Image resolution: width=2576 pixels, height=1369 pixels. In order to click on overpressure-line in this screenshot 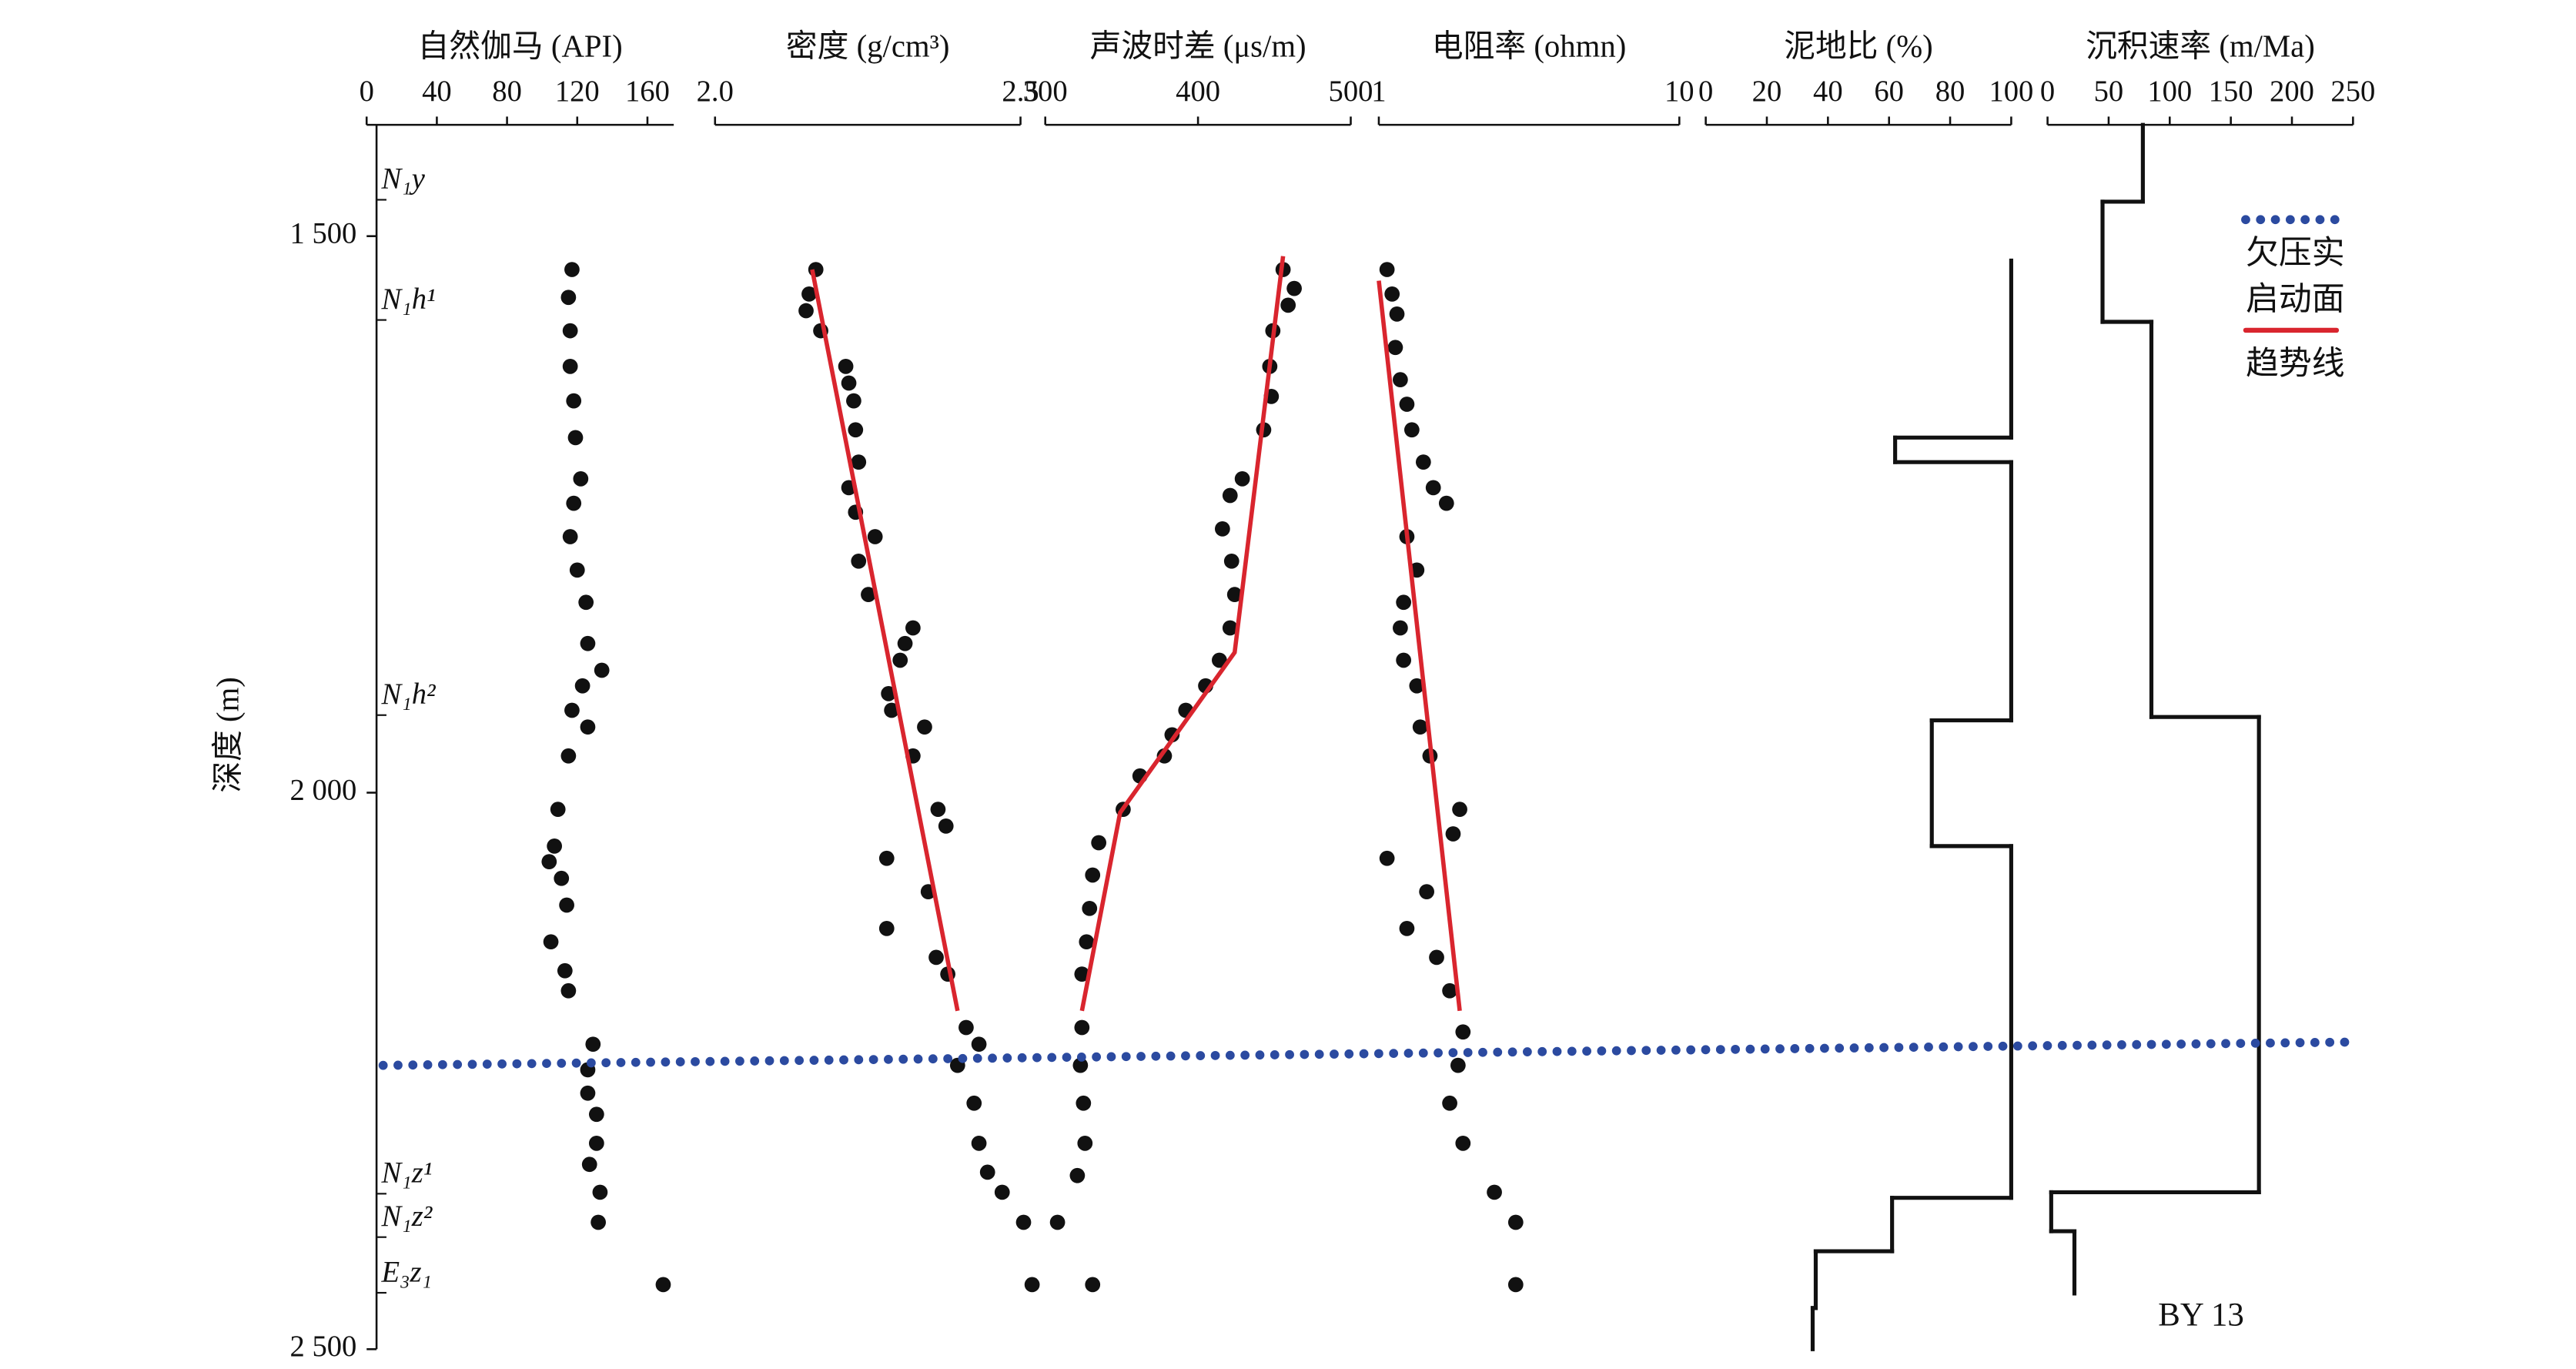, I will do `click(1371, 1053)`.